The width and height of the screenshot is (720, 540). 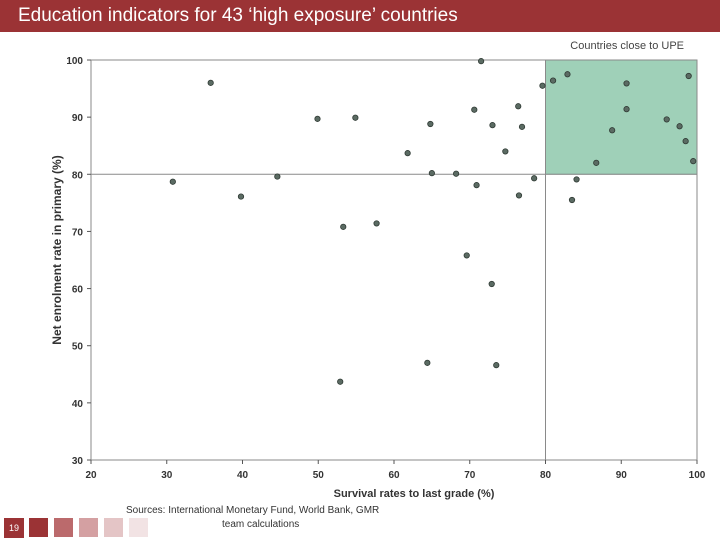 What do you see at coordinates (627, 46) in the screenshot?
I see `highlight-region-label: Countries close to UPE` at bounding box center [627, 46].